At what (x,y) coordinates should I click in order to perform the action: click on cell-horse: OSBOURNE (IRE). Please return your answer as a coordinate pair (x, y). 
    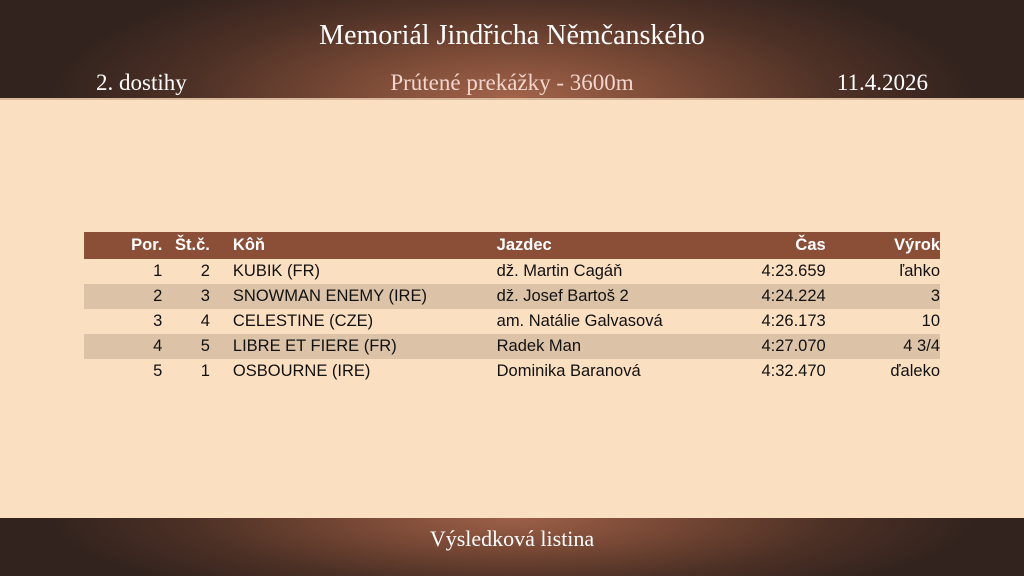
    Looking at the image, I should click on (301, 371).